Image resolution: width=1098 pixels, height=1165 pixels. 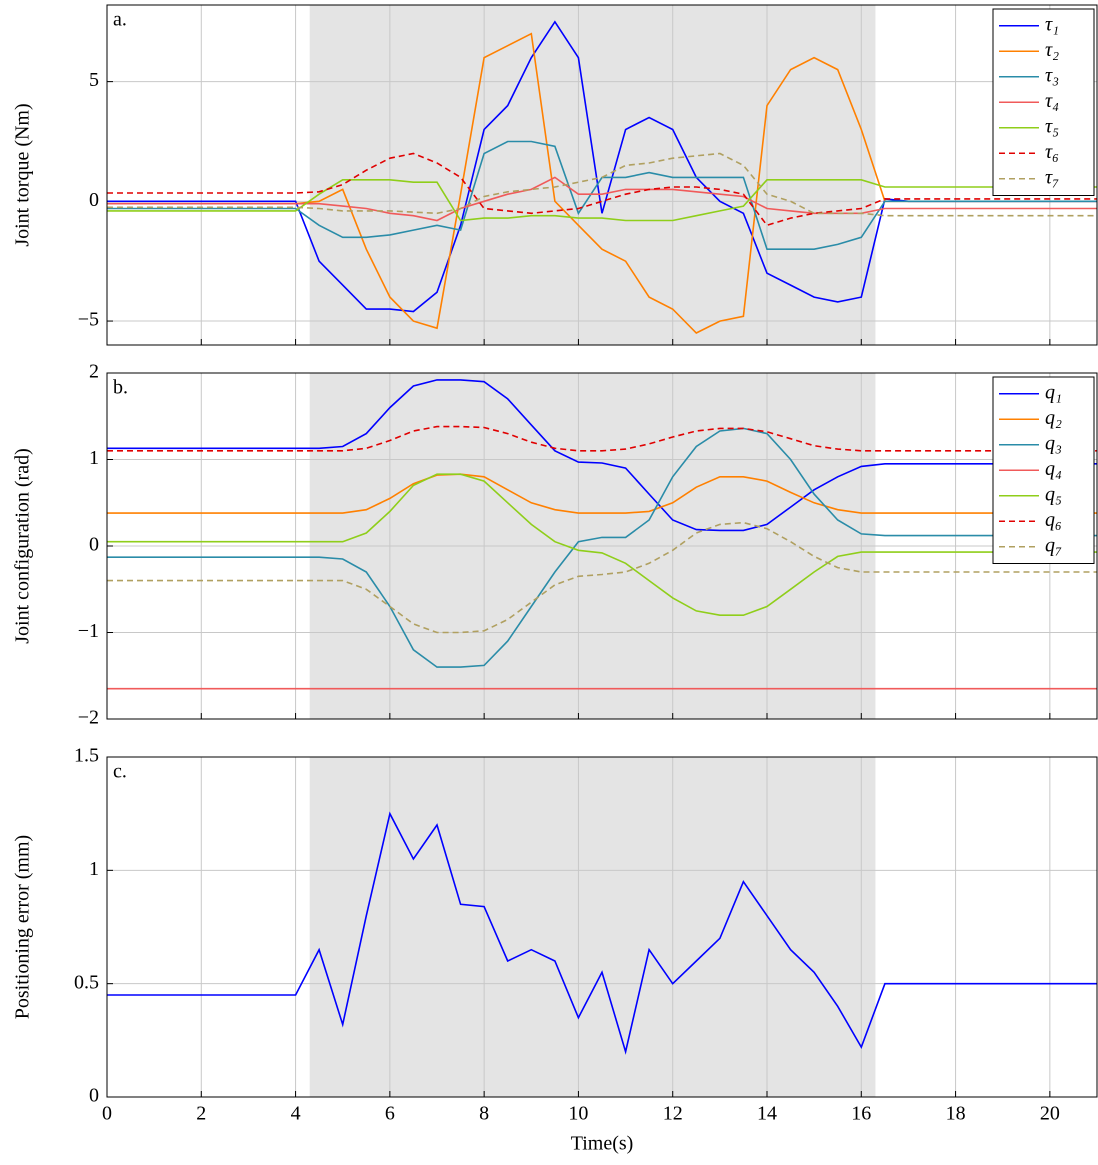 I want to click on legend-label: q₆, so click(x=1053, y=520).